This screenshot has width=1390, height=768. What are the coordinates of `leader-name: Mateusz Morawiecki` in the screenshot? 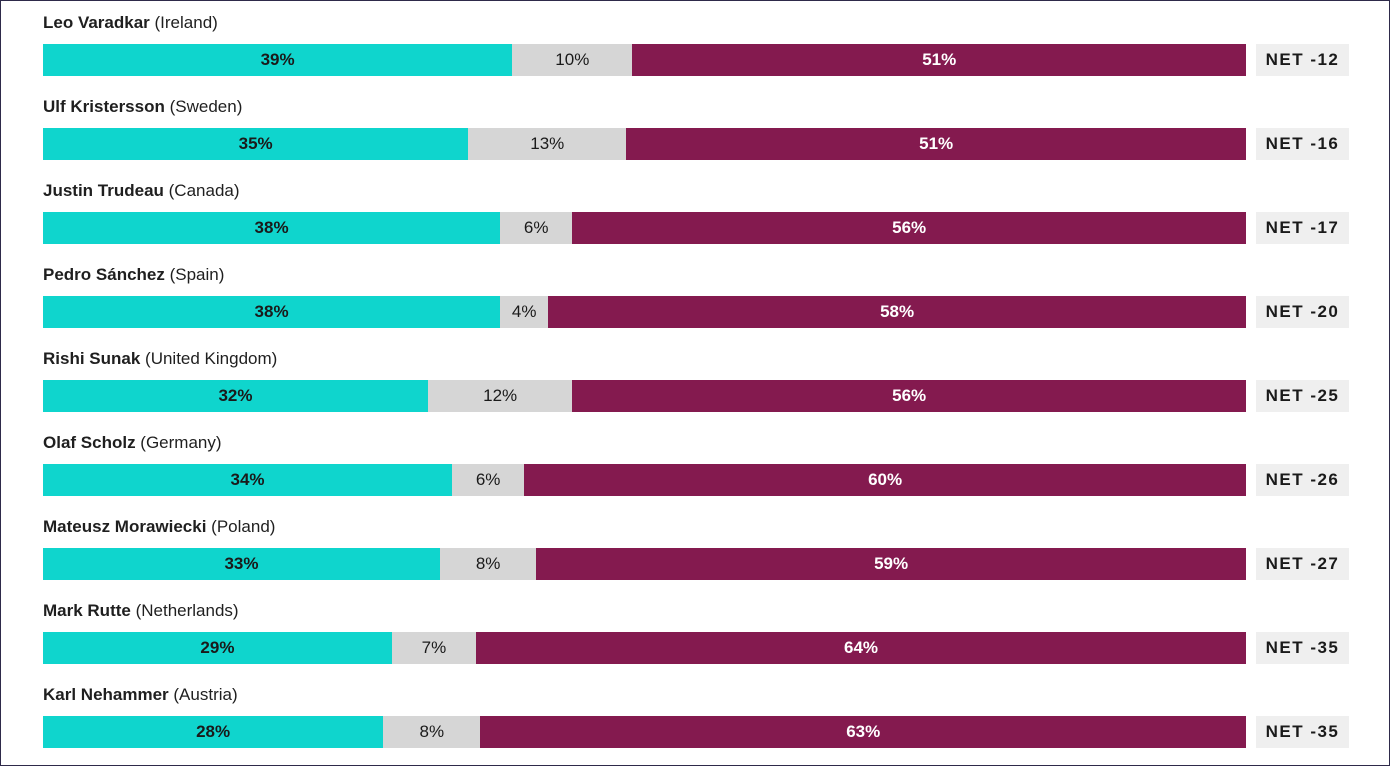 It's located at (125, 526).